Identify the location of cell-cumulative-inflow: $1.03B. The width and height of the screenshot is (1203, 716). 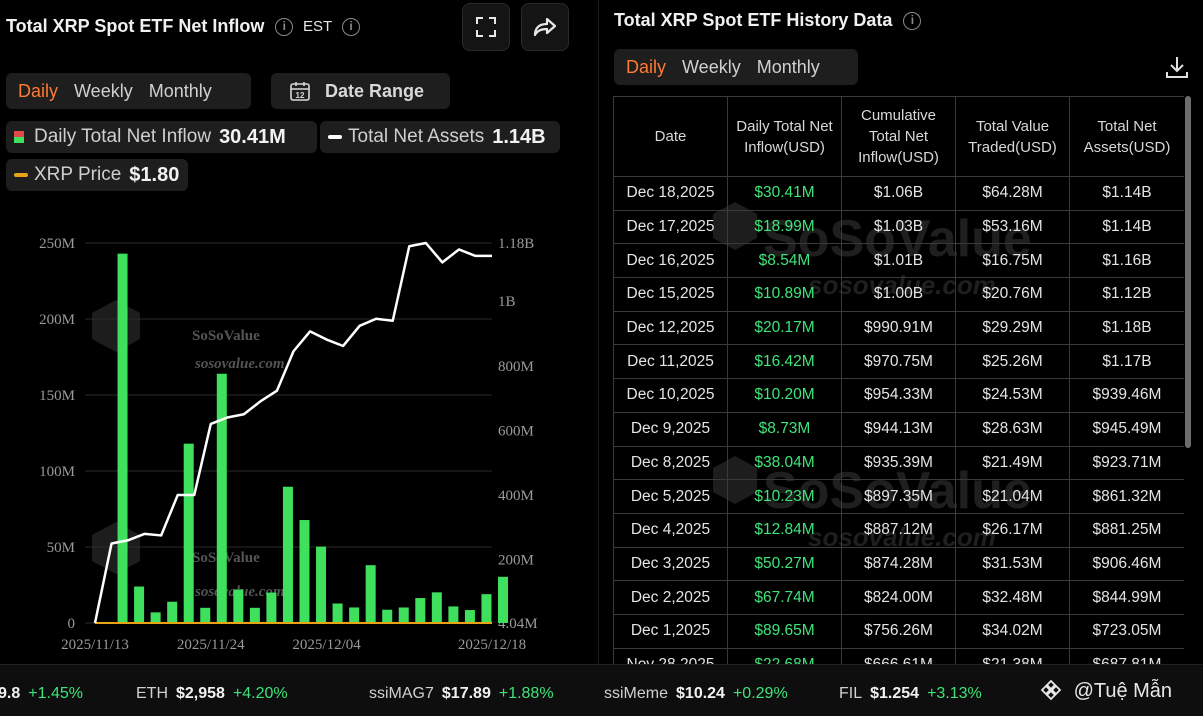
(898, 227).